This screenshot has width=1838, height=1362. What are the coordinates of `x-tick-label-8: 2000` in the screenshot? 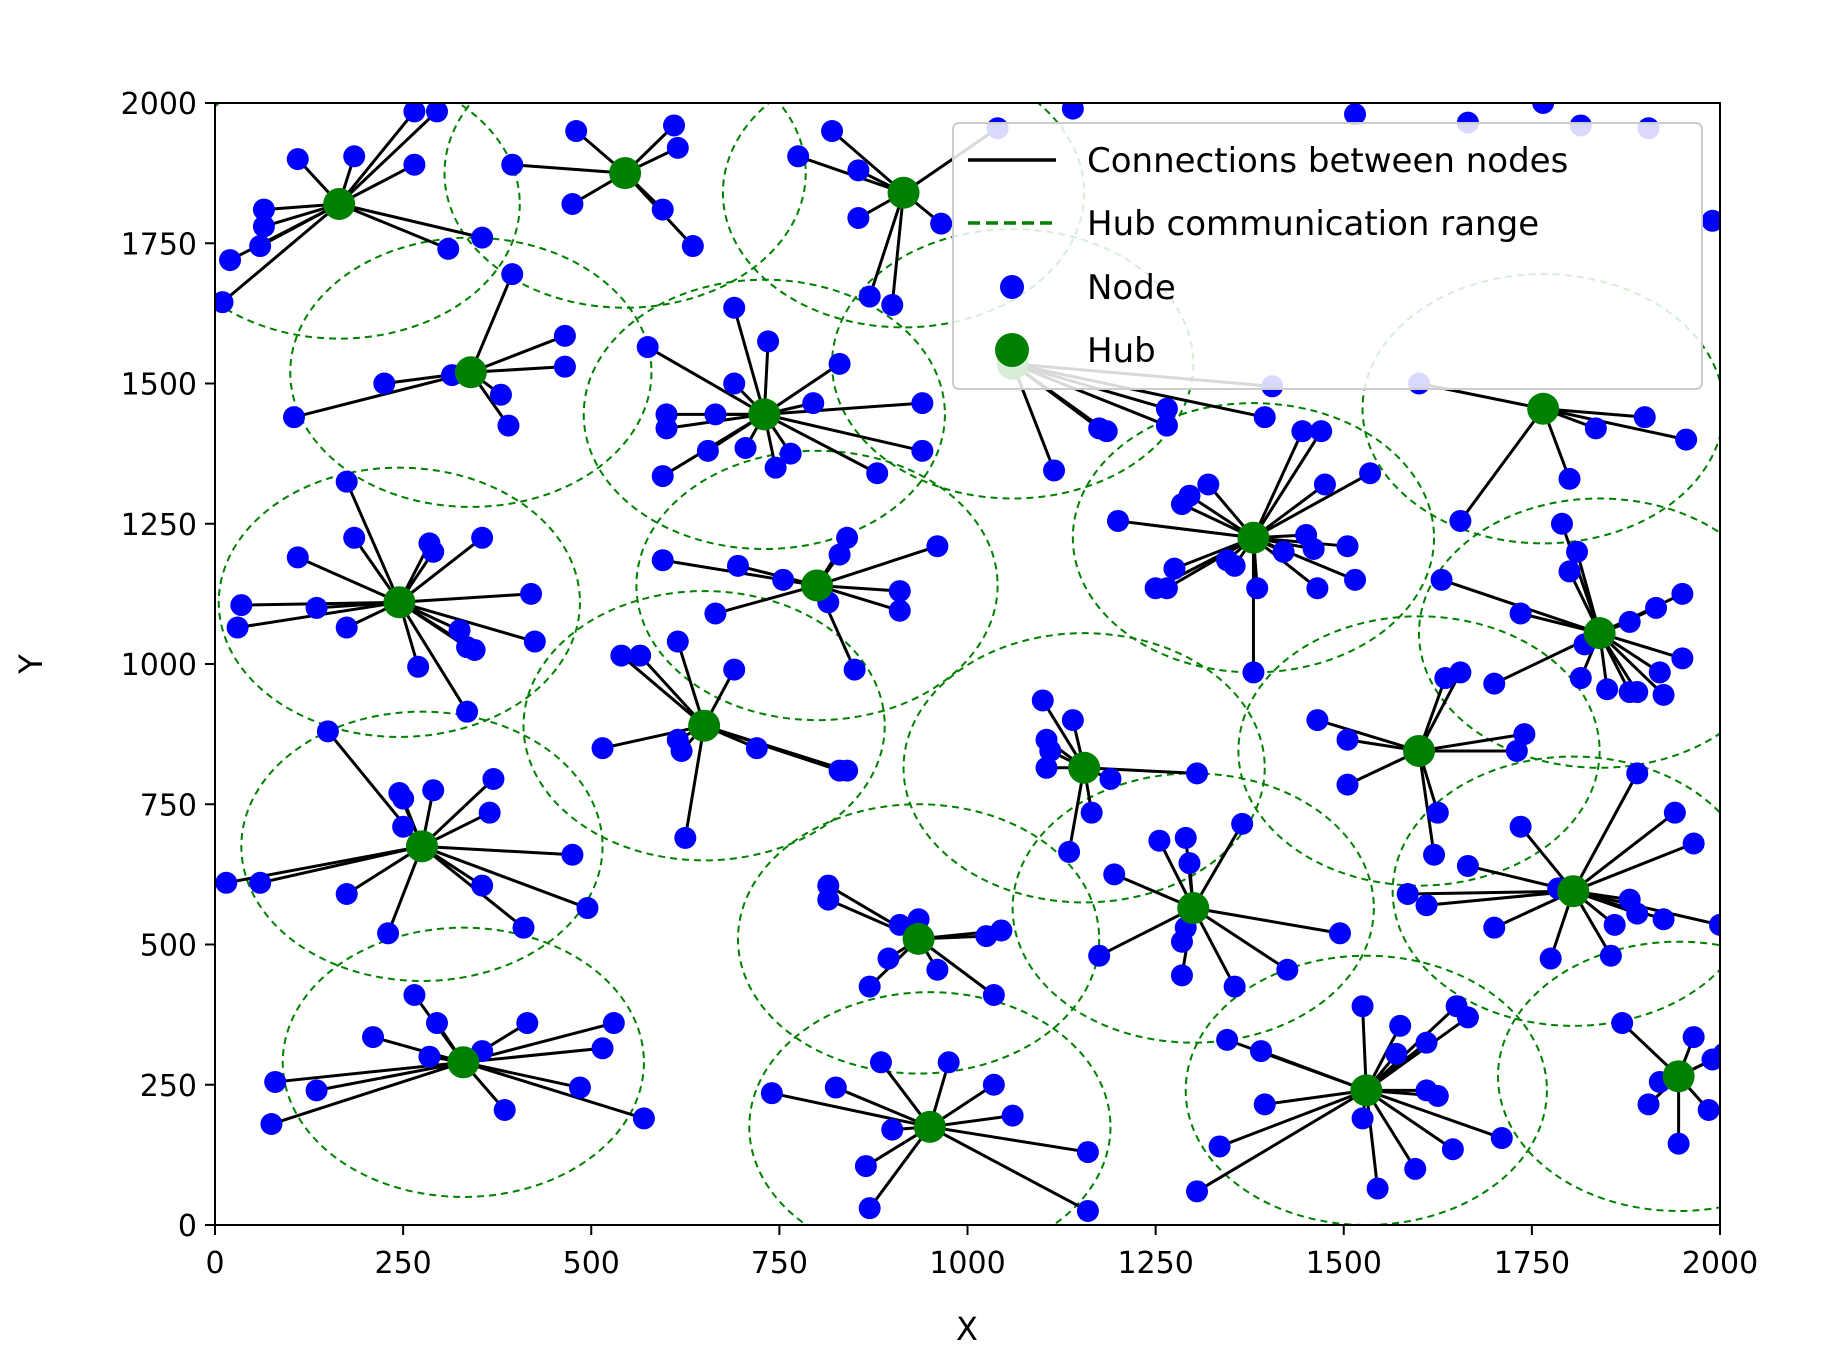 It's located at (1720, 1263).